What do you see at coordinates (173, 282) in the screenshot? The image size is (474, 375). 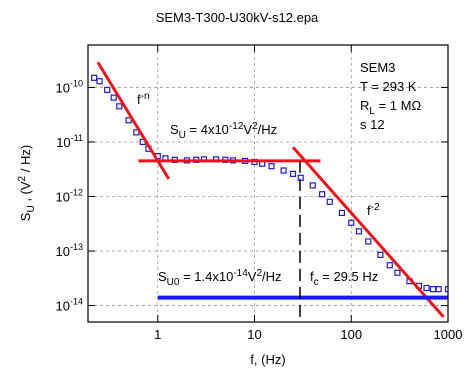 I see `text-part: U0` at bounding box center [173, 282].